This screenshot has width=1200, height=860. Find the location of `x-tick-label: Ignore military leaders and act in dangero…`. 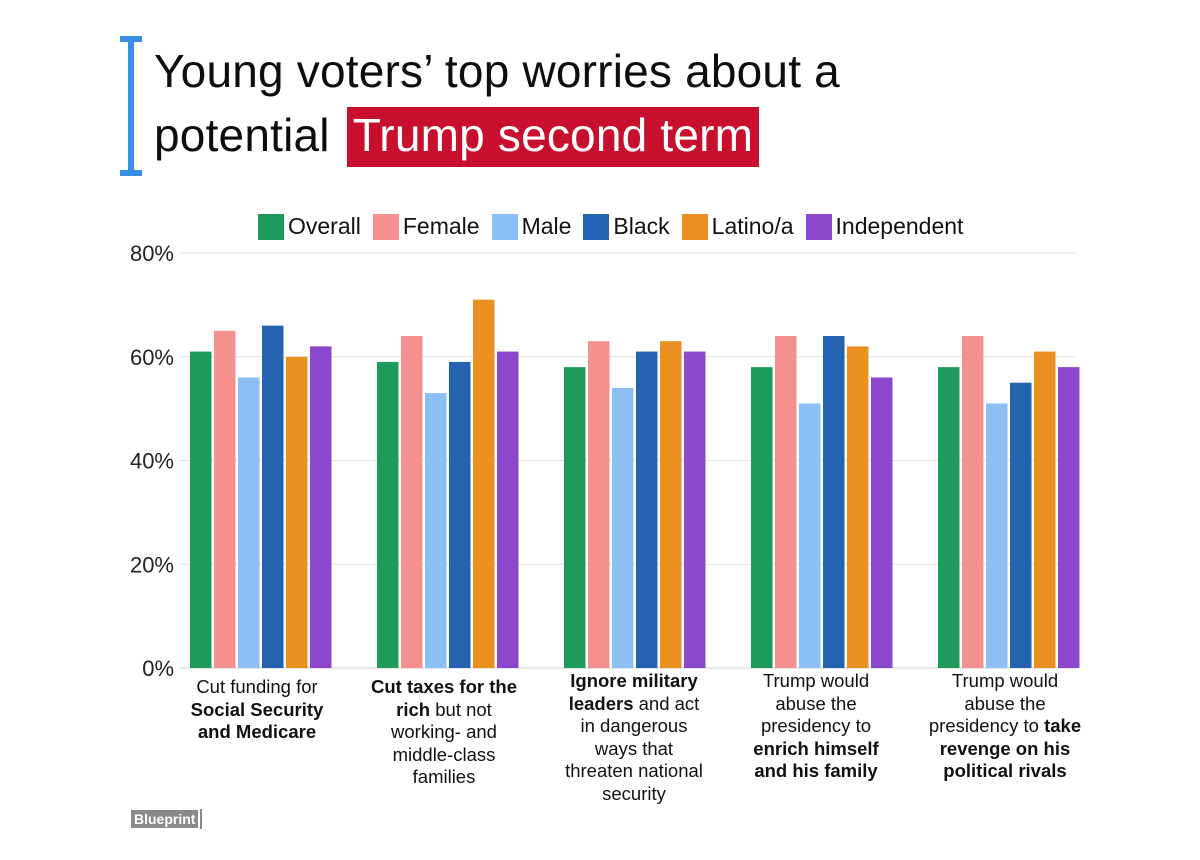

x-tick-label: Ignore military leaders and act in dangero… is located at coordinates (634, 737).